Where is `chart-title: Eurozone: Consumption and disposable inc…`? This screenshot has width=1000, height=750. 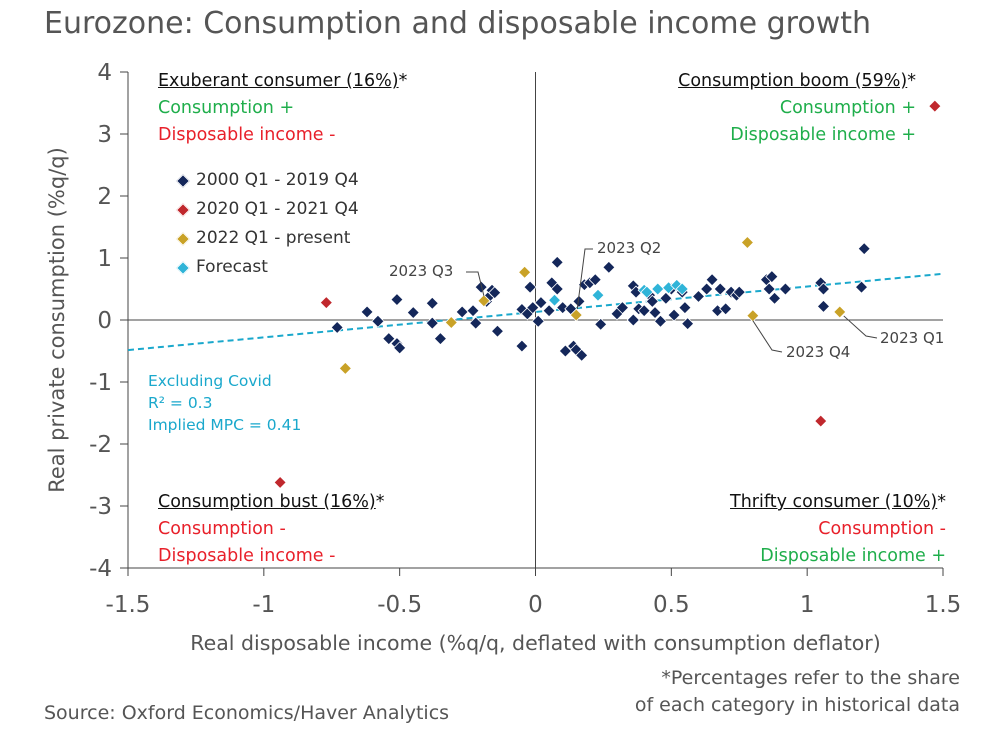 chart-title: Eurozone: Consumption and disposable inc… is located at coordinates (458, 23).